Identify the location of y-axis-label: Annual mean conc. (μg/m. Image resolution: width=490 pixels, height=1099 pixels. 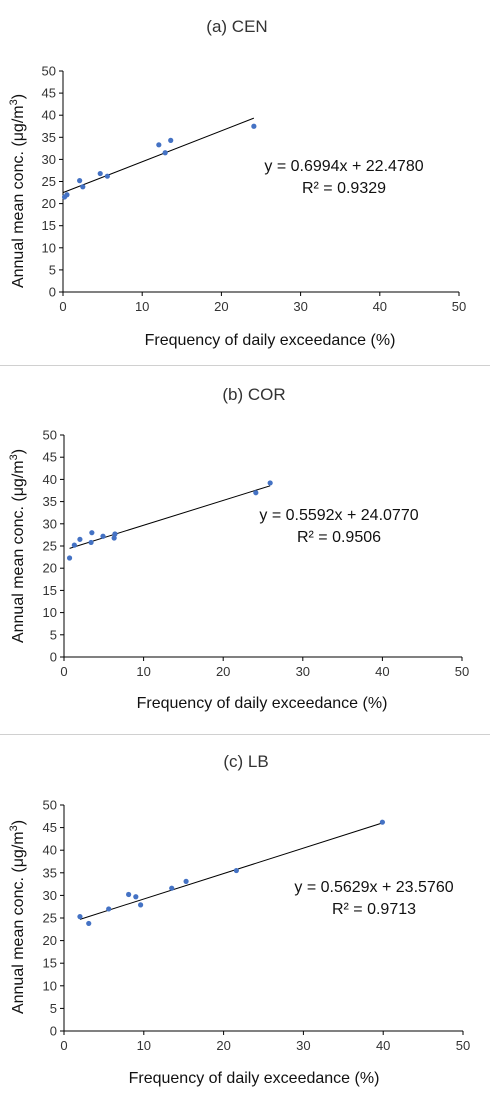
(18, 922).